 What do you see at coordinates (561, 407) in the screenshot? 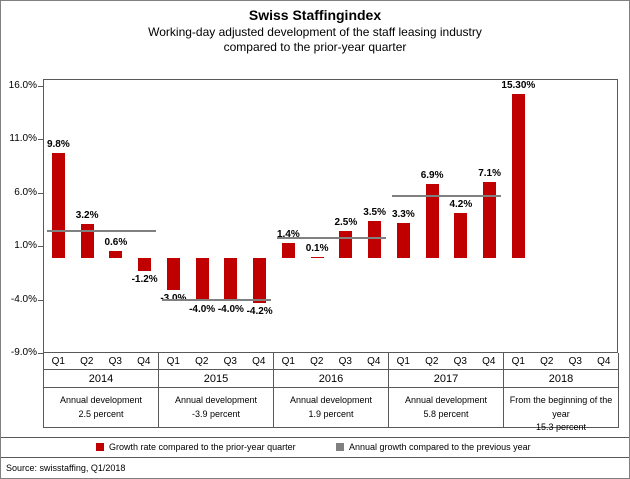
I see `annual-development-text: From the beginning of the year` at bounding box center [561, 407].